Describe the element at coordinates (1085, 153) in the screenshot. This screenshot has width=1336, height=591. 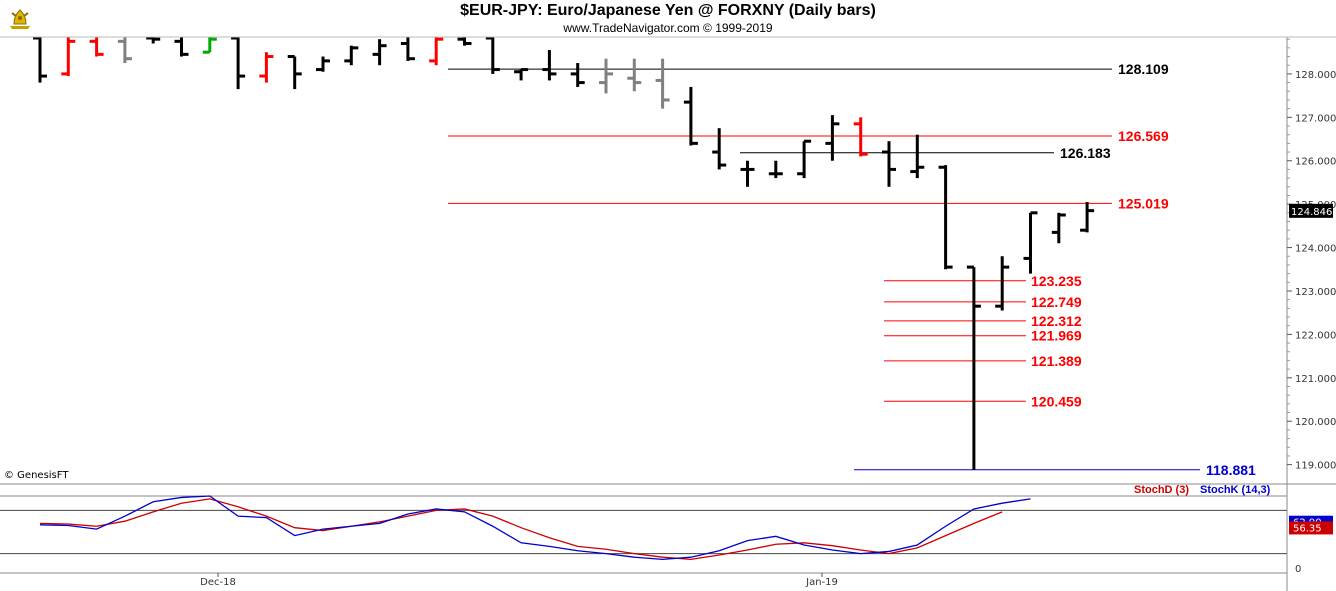
I see `level-label: 126.183` at that location.